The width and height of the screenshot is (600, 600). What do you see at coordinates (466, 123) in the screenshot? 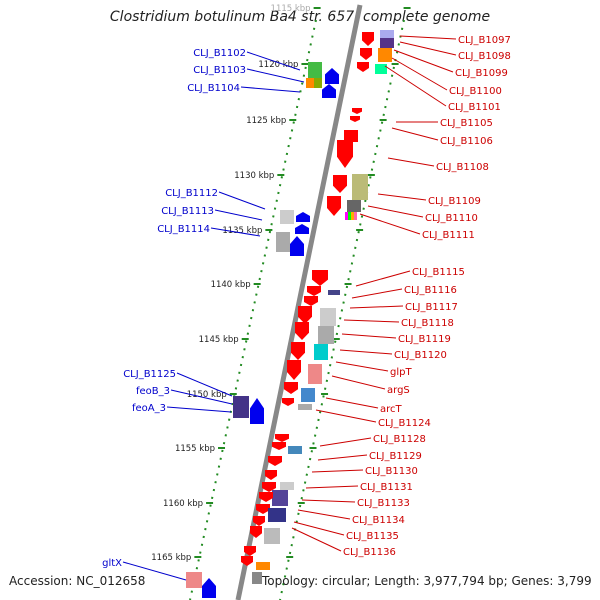
I see `right-gene-label: CLJ_B1105` at bounding box center [466, 123].